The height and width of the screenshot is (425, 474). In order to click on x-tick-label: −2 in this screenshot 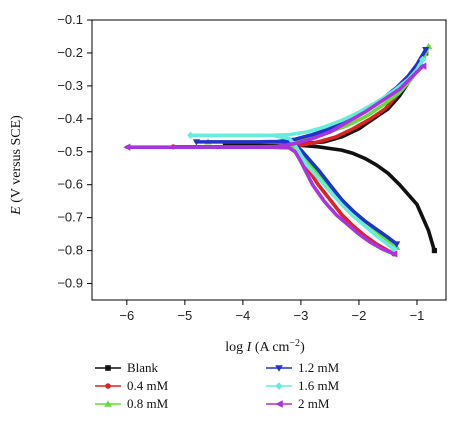, I will do `click(359, 315)`.